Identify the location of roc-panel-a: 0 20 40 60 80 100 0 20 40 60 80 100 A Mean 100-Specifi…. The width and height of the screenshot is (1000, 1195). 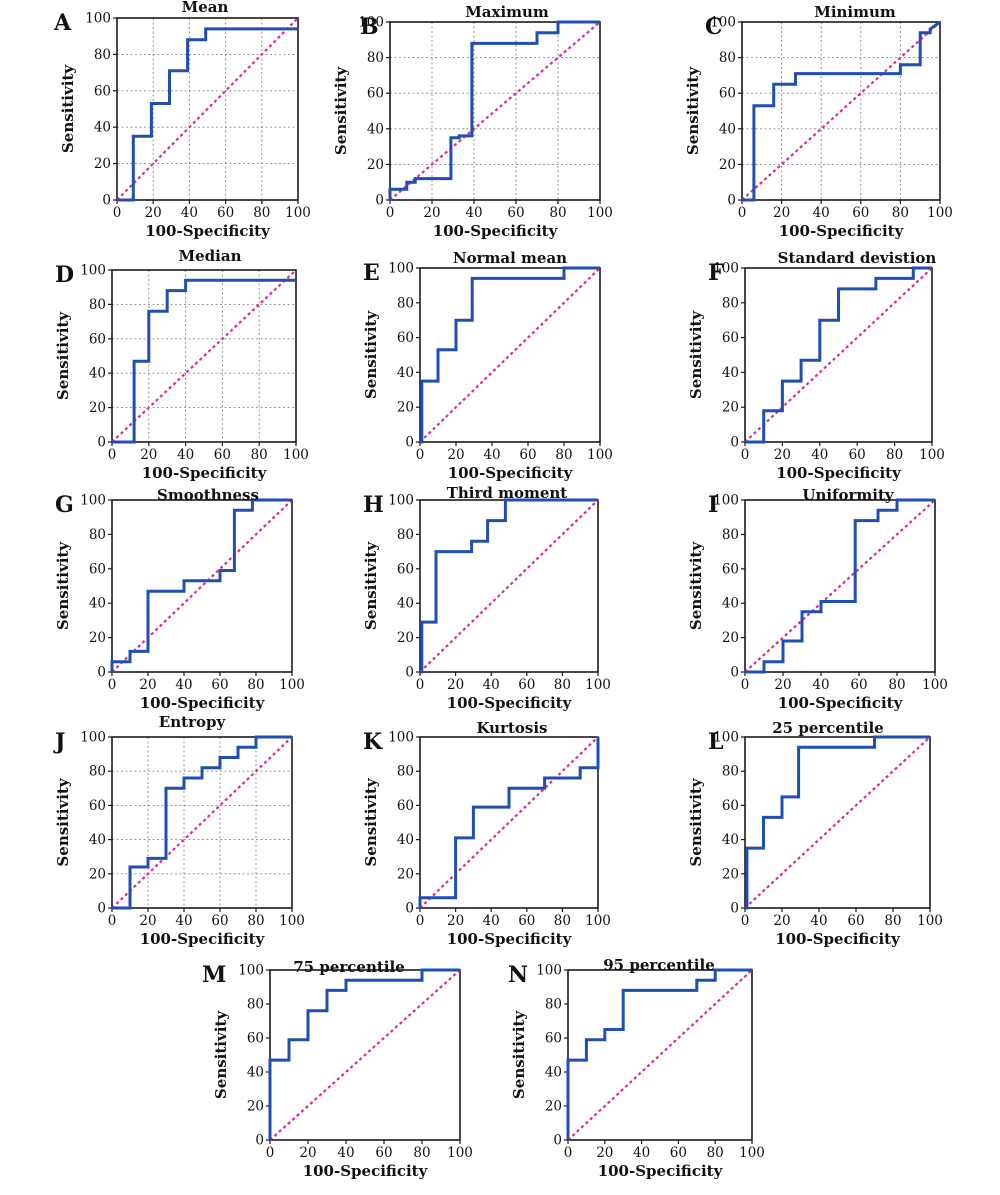
(182, 120).